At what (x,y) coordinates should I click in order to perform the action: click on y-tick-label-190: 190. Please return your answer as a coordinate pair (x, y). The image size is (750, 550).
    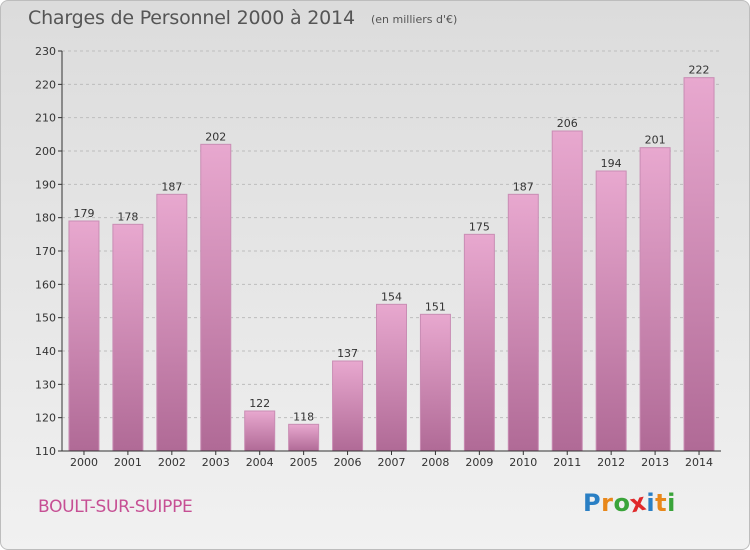
    Looking at the image, I should click on (45, 184).